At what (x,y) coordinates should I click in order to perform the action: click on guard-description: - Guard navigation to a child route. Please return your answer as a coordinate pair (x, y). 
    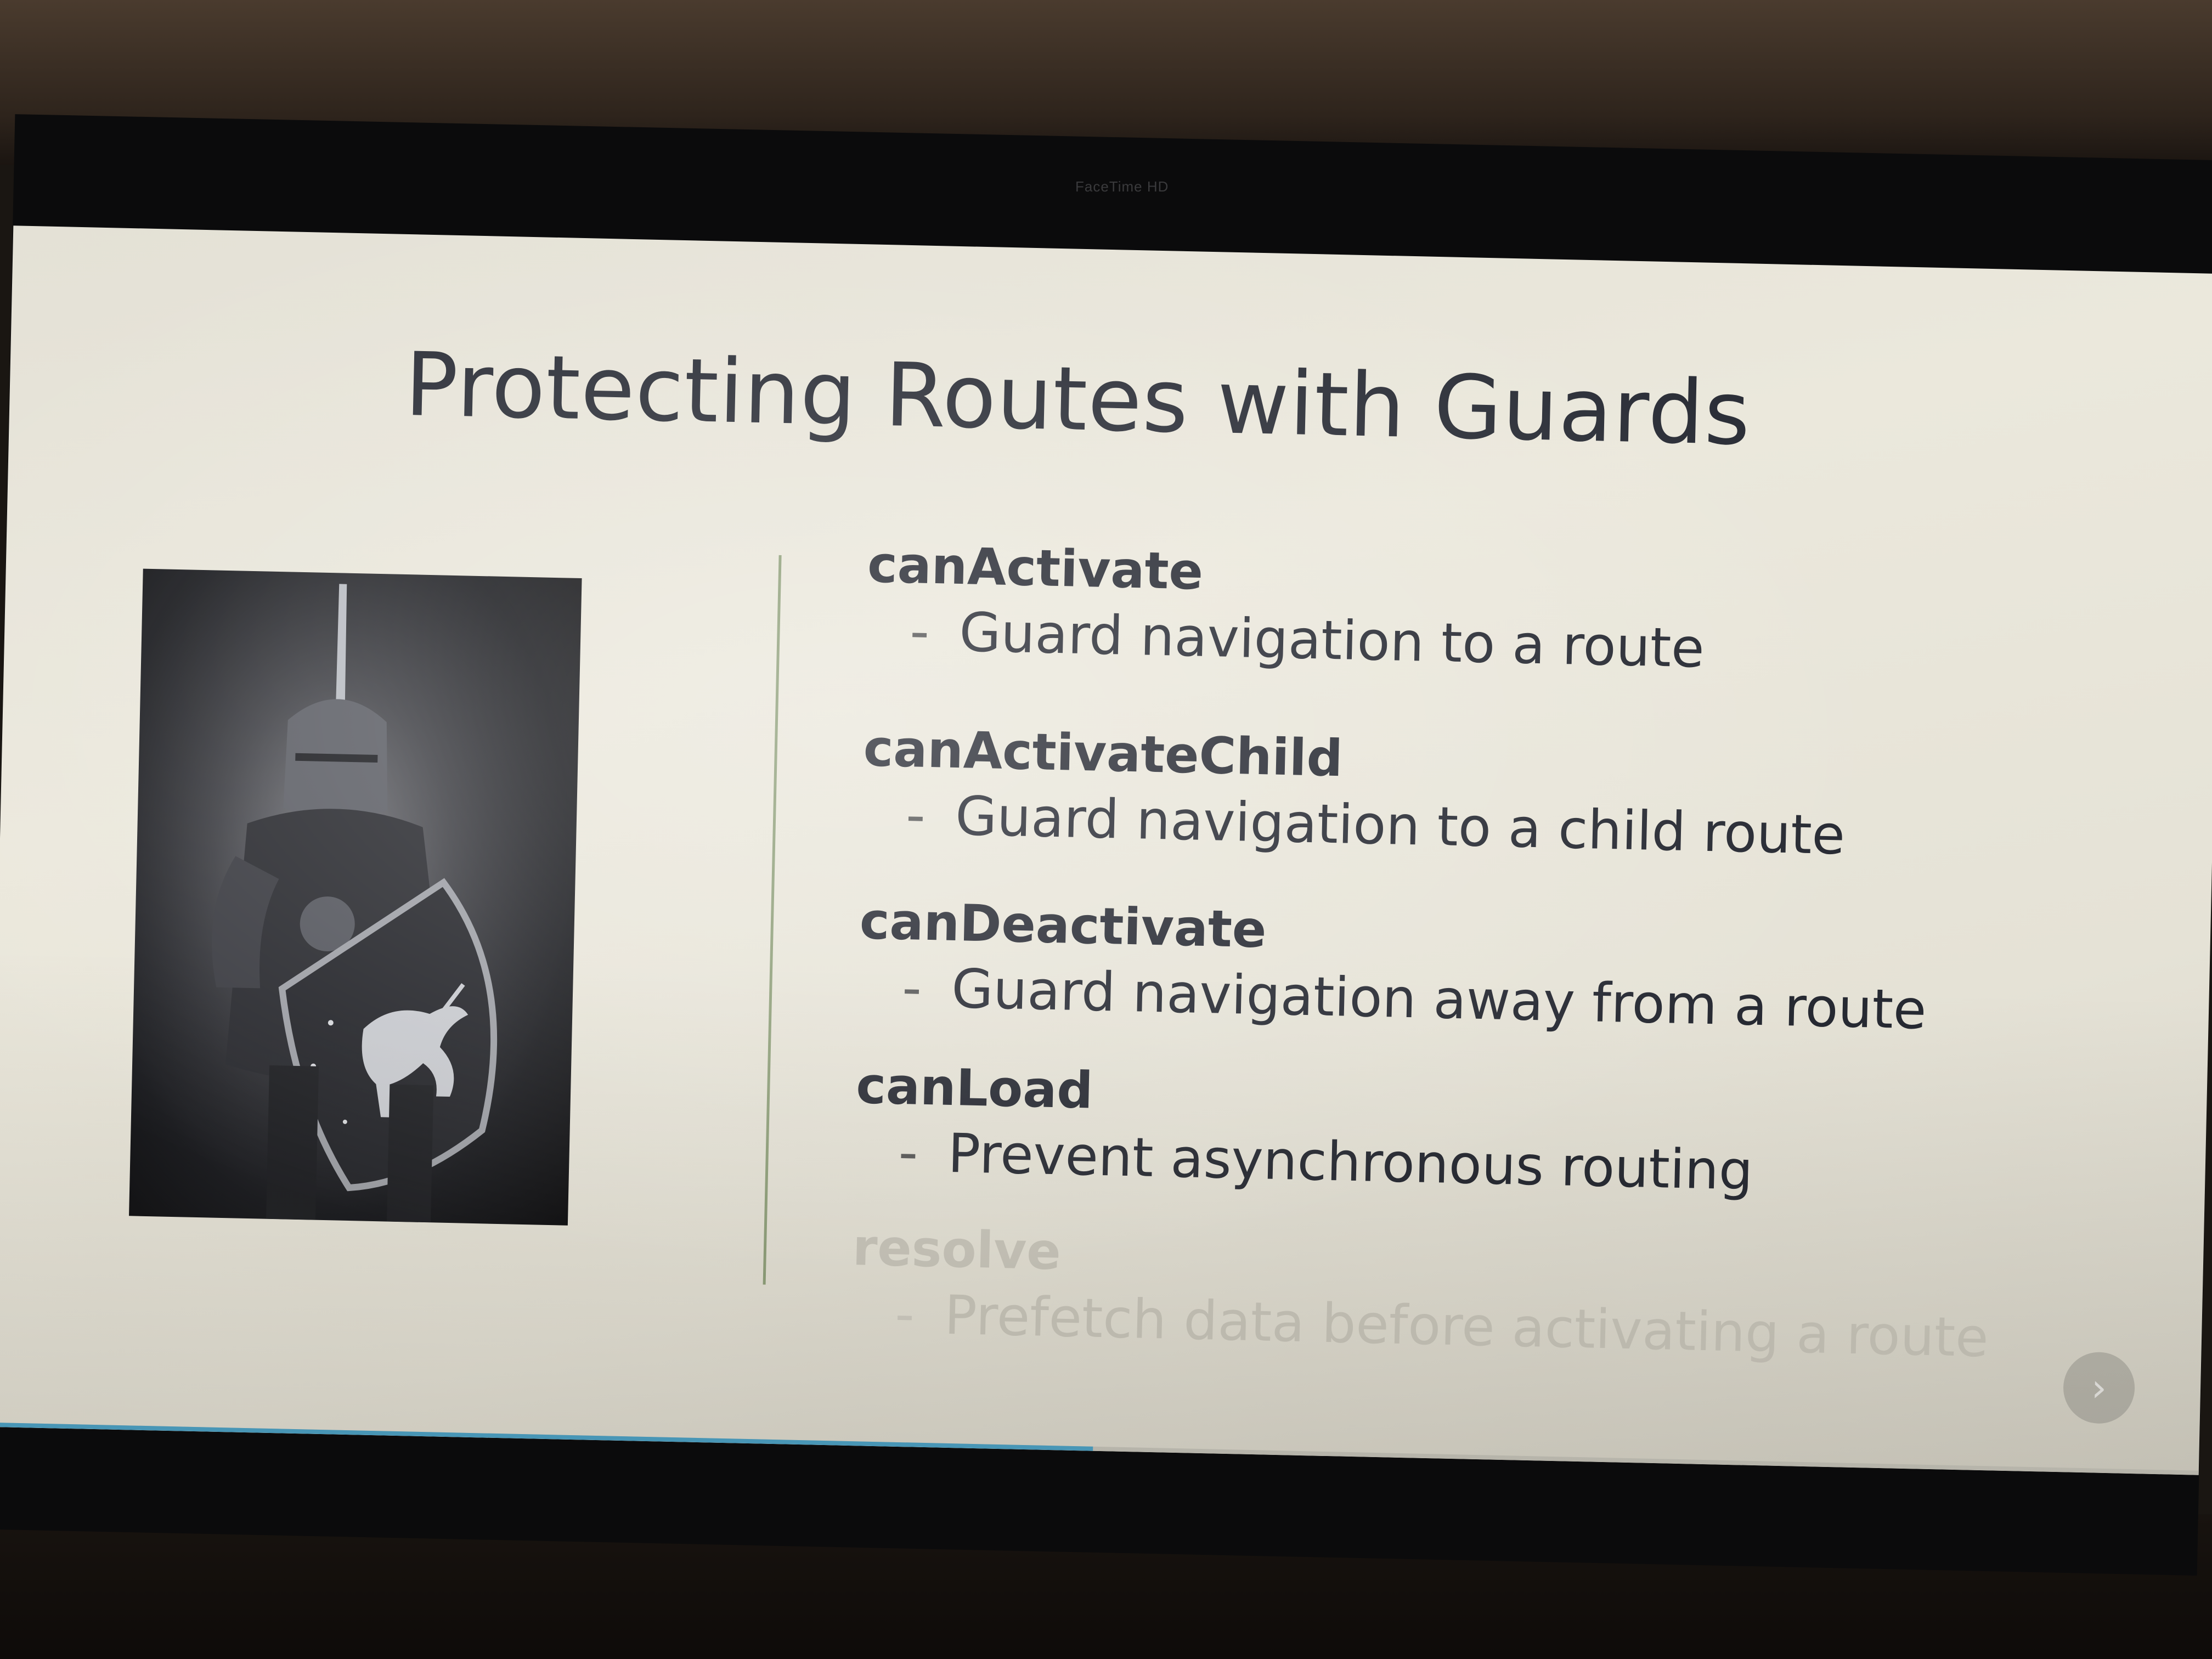
    Looking at the image, I should click on (1376, 825).